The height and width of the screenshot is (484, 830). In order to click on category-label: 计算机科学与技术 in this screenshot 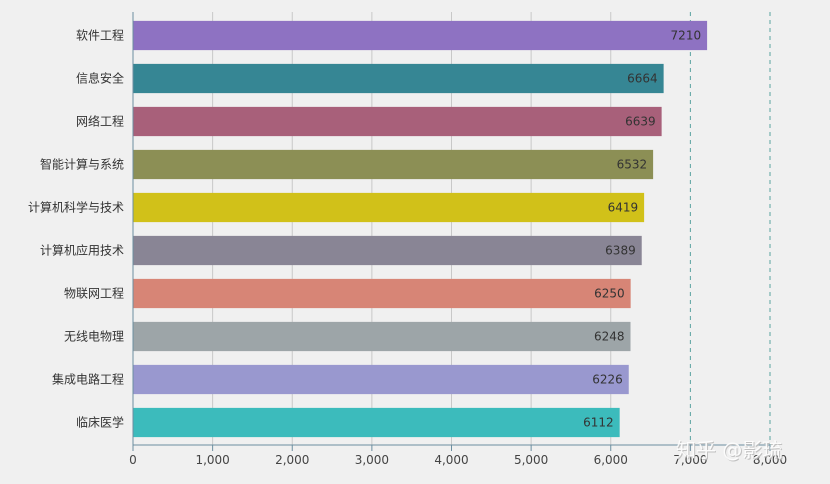, I will do `click(76, 207)`.